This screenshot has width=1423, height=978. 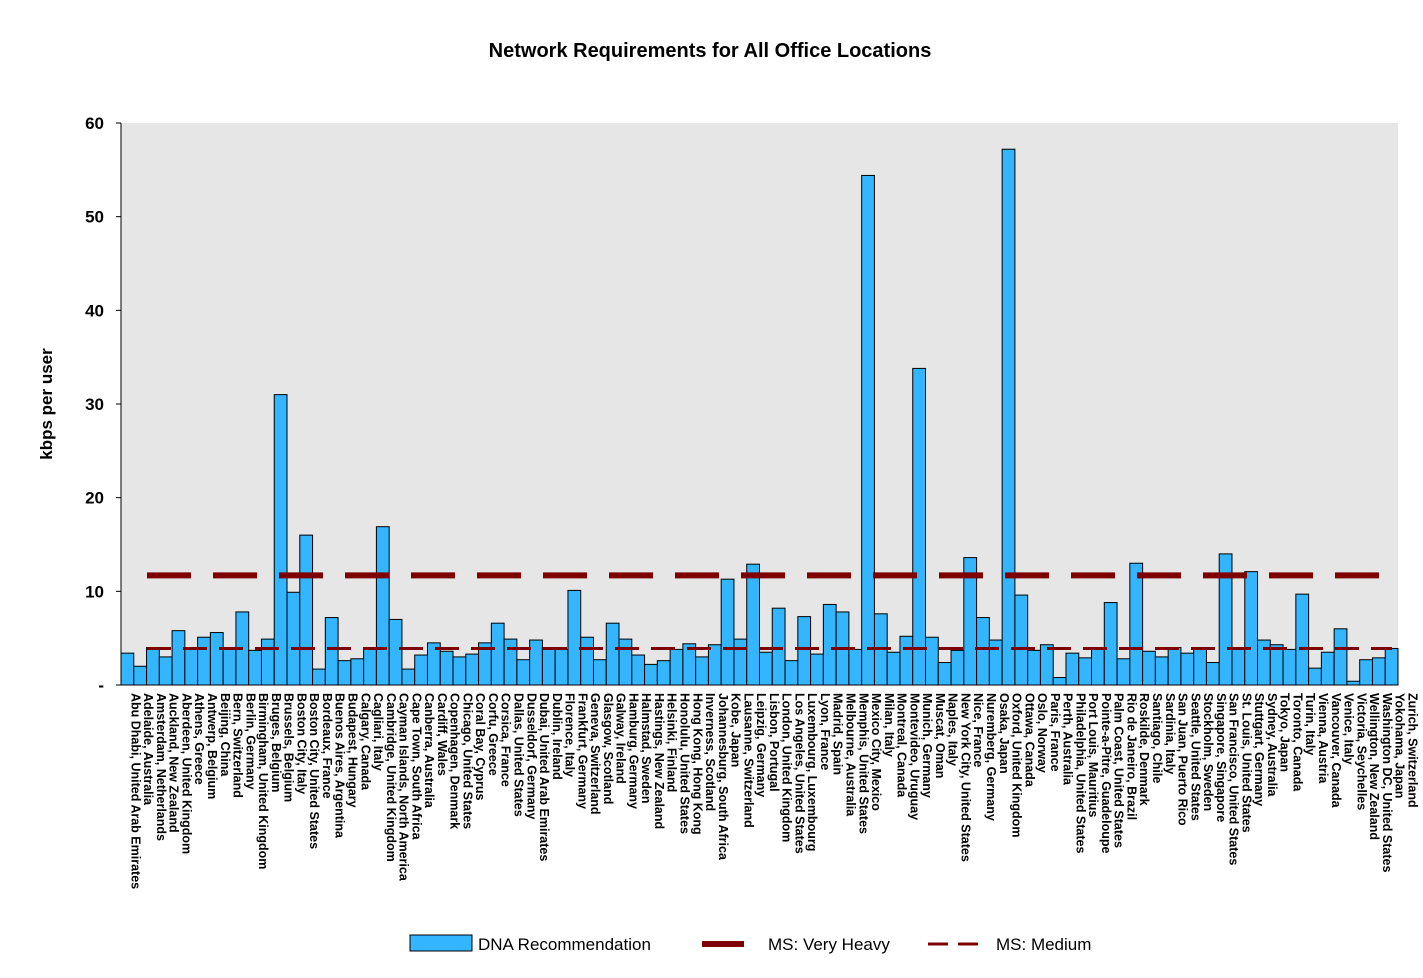 I want to click on x-tick-label: Lyon, France, so click(x=825, y=731).